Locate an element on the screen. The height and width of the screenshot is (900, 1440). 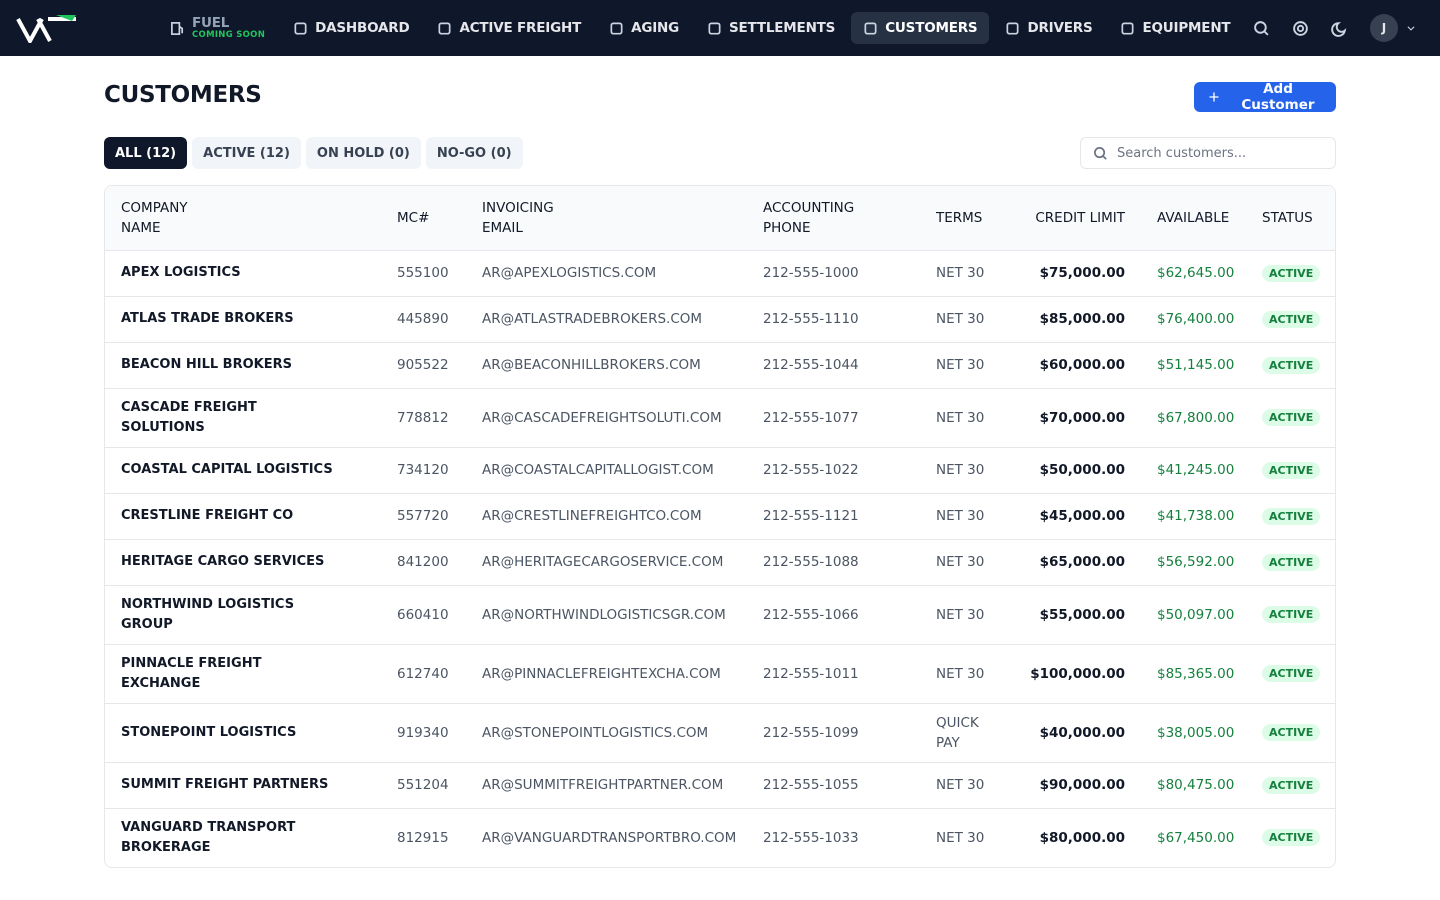
cell-text: 212-555-1099 is located at coordinates (811, 732).